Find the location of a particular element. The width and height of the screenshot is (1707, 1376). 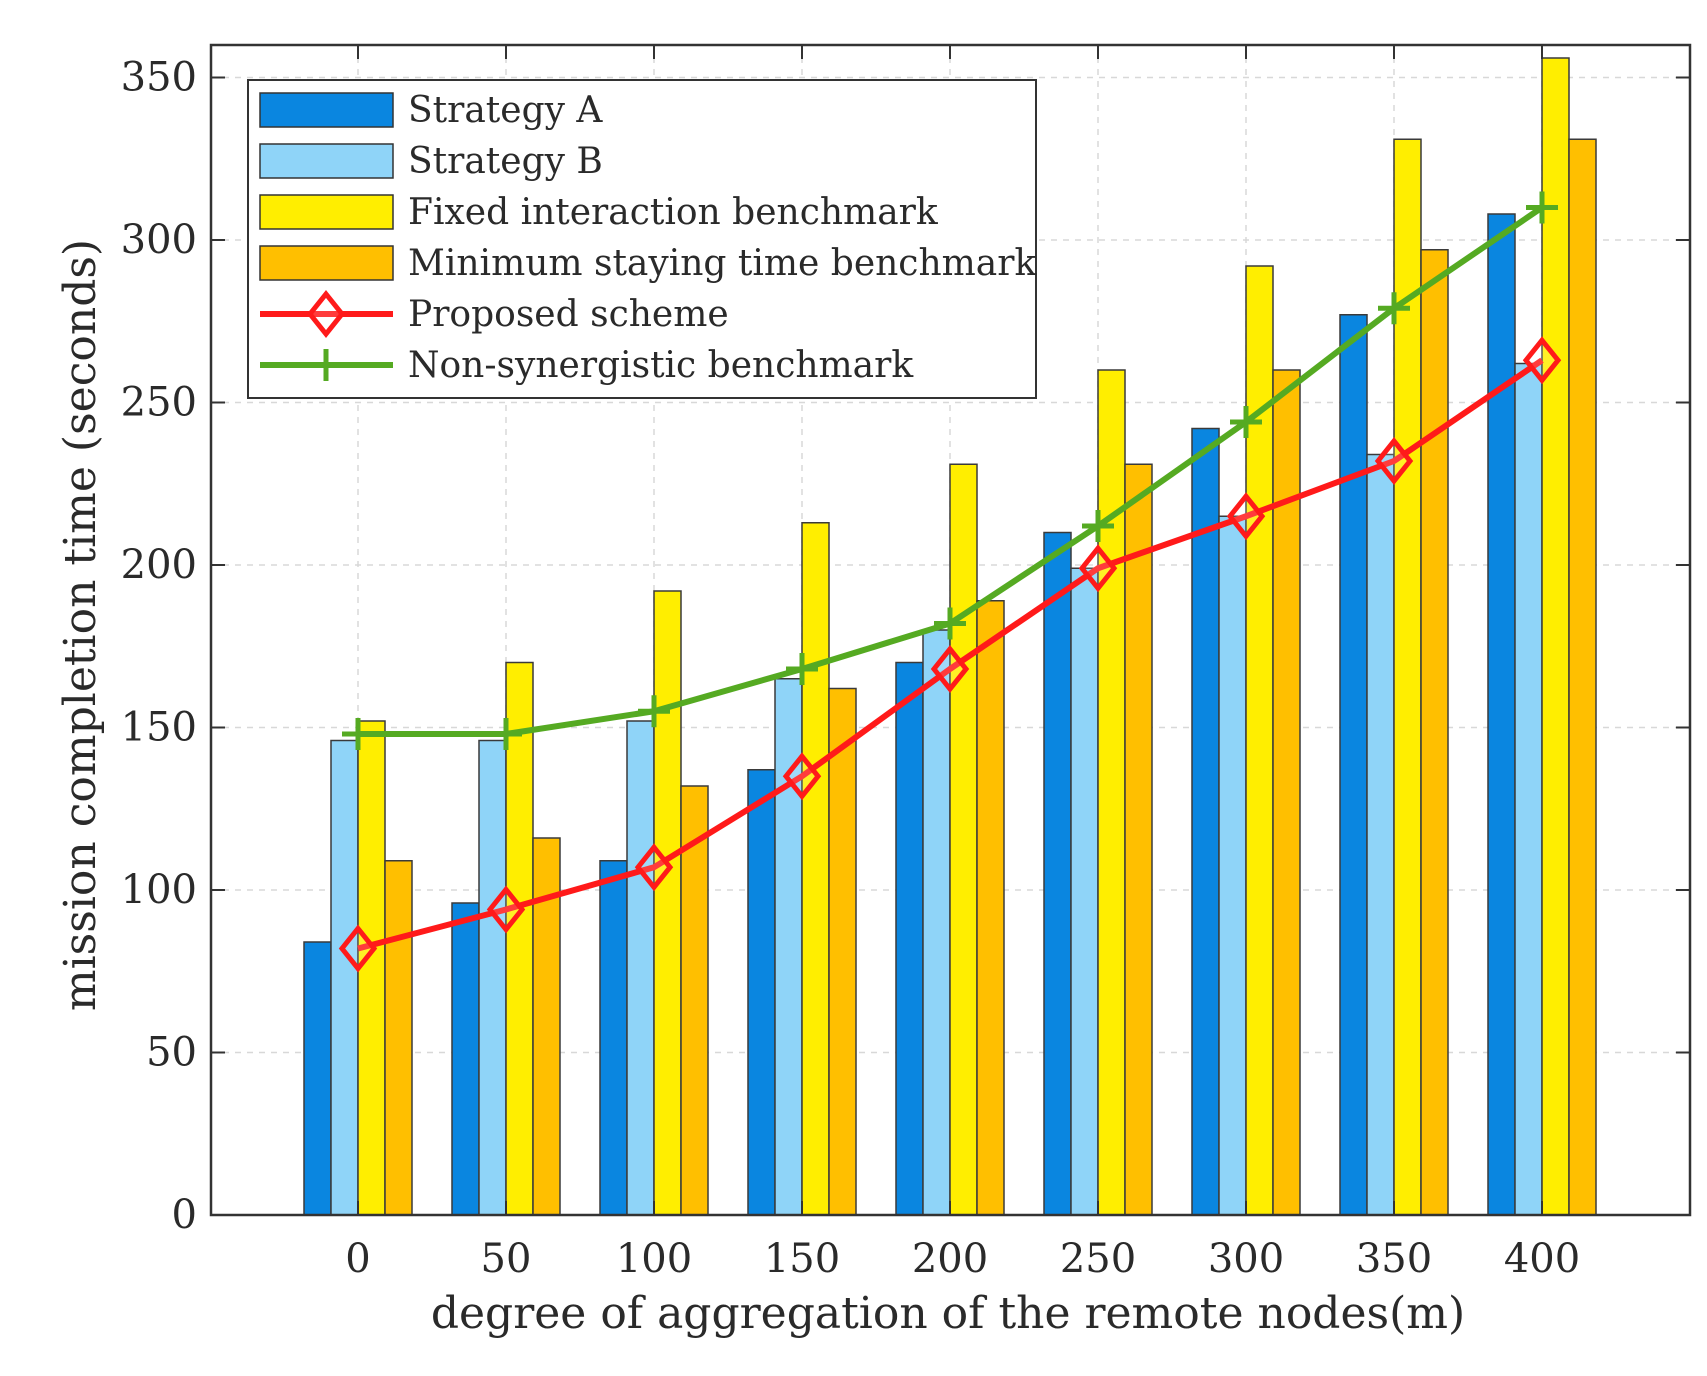

legend-item-fixed-interaction-benchmark: Fixed interaction benchmark is located at coordinates (599, 212).